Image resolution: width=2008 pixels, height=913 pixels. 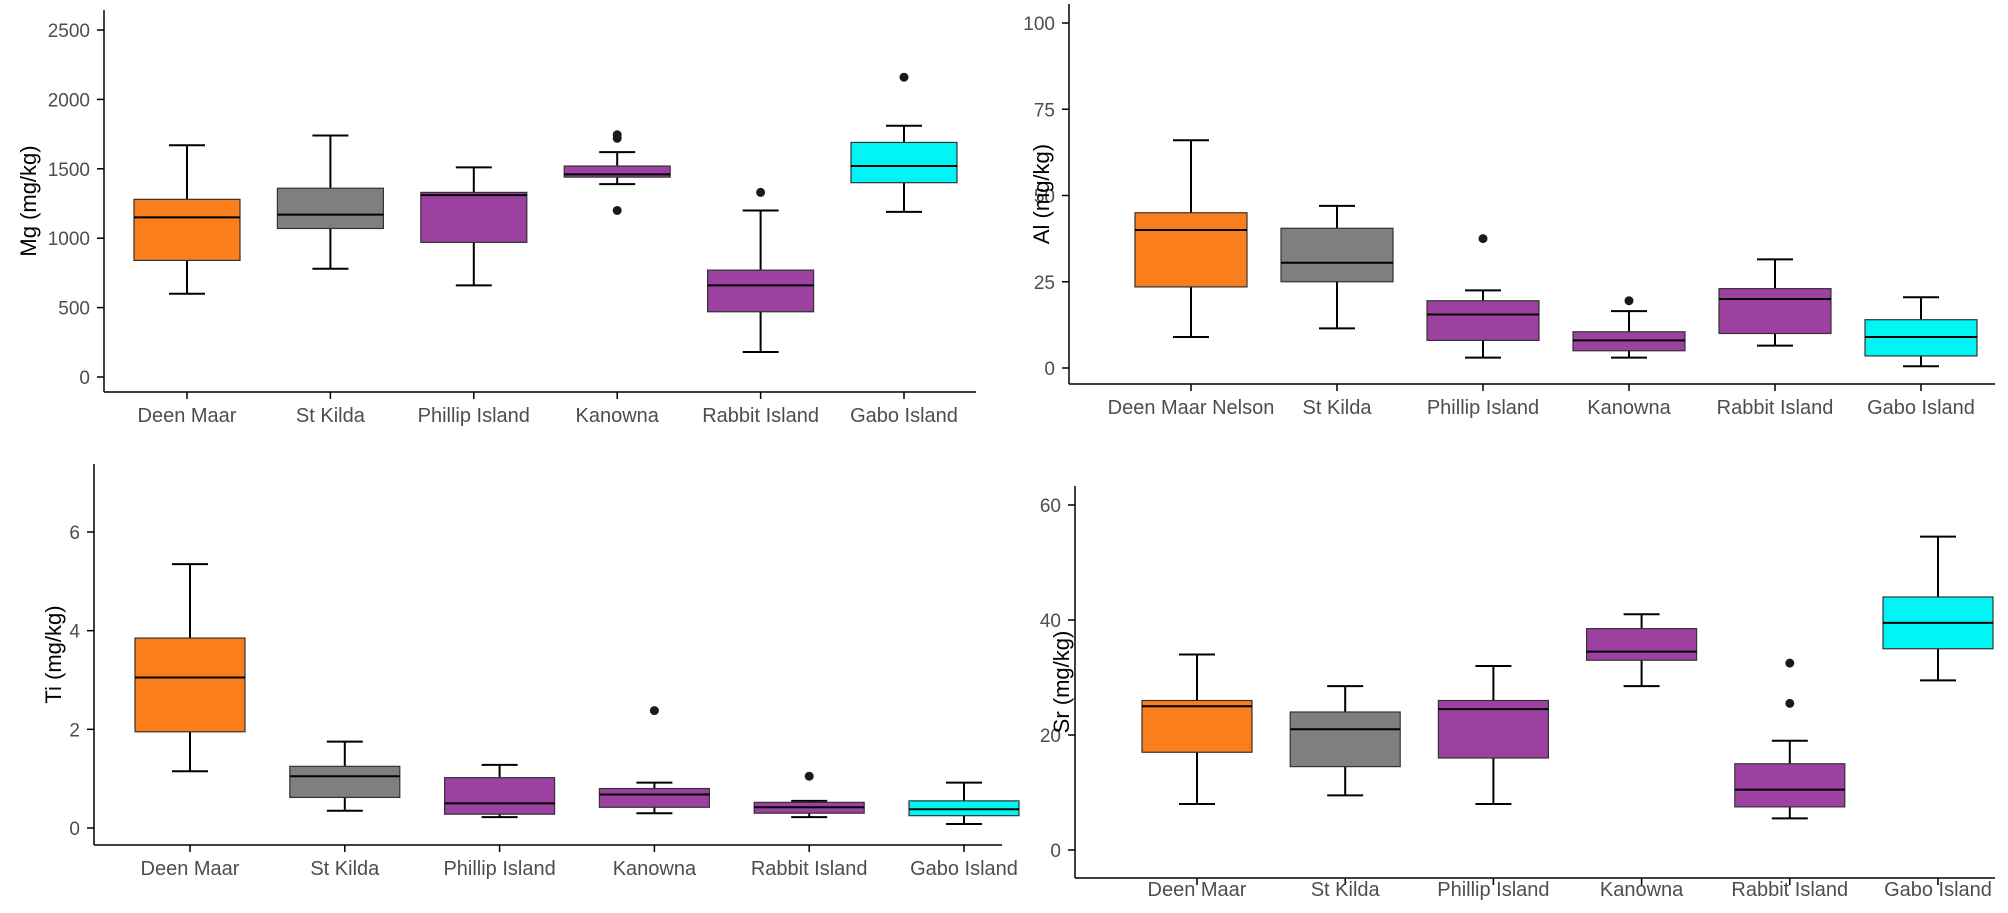 I want to click on y-tick-label: 20, so click(x=1050, y=736).